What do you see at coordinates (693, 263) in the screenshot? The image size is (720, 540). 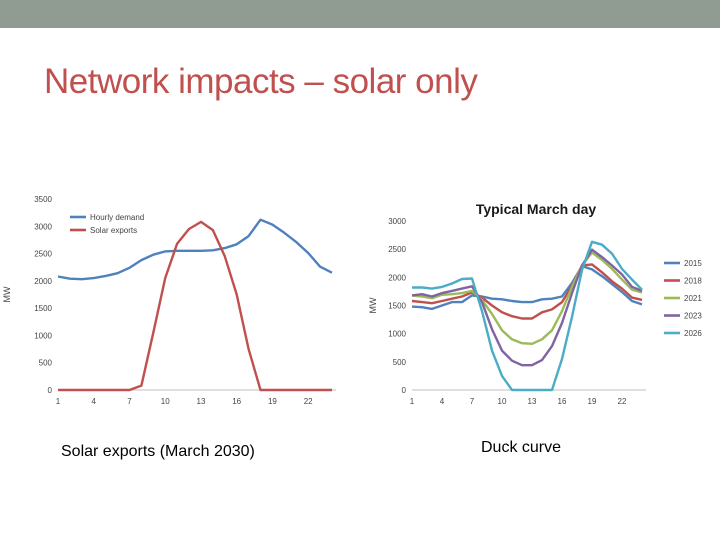 I see `legend-label: 2015` at bounding box center [693, 263].